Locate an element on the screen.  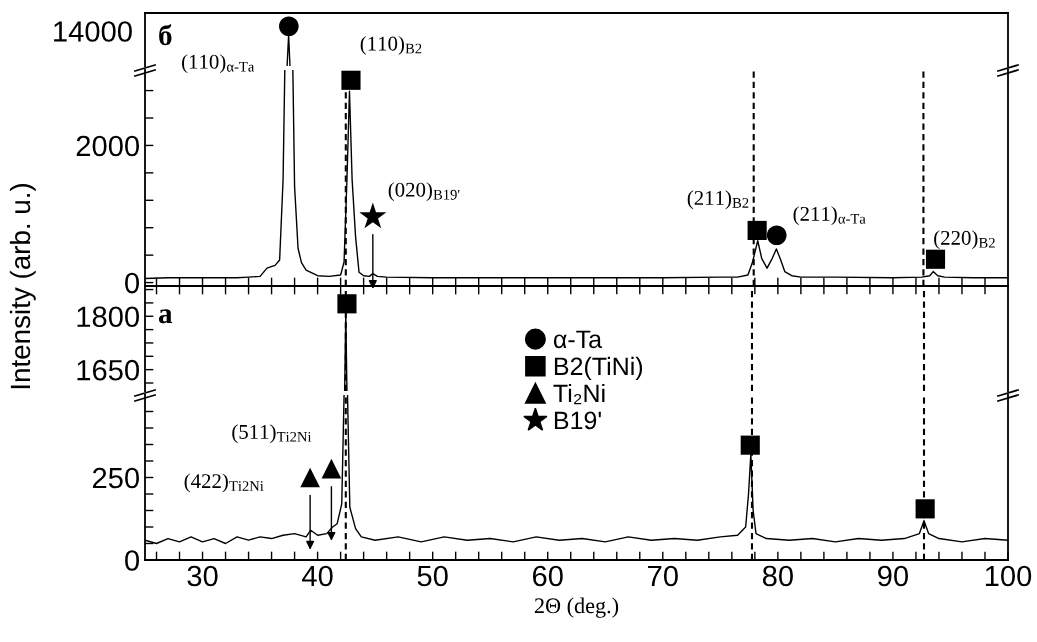
x-tick-label: 60 is located at coordinates (548, 576).